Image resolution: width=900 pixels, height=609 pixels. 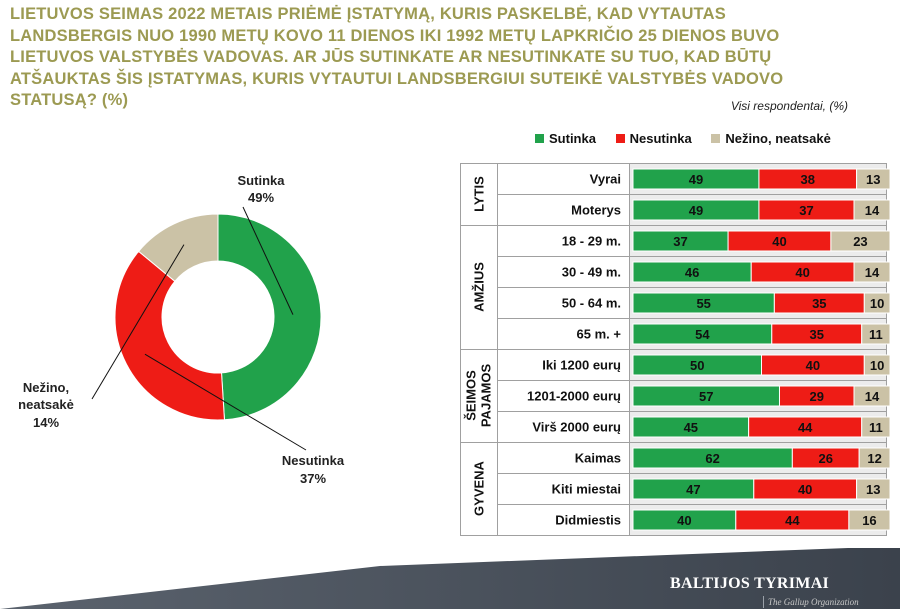 I want to click on bar-value: 47, so click(x=693, y=489).